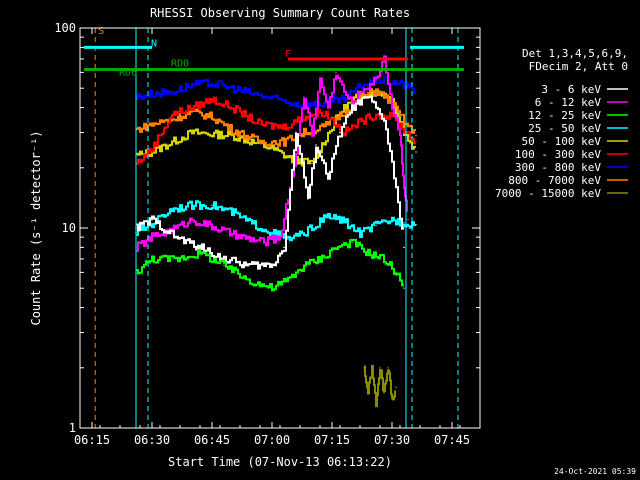 The height and width of the screenshot is (480, 640). I want to click on y-axis-label: Count Rate (s⁻¹ detector⁻¹), so click(36, 227).